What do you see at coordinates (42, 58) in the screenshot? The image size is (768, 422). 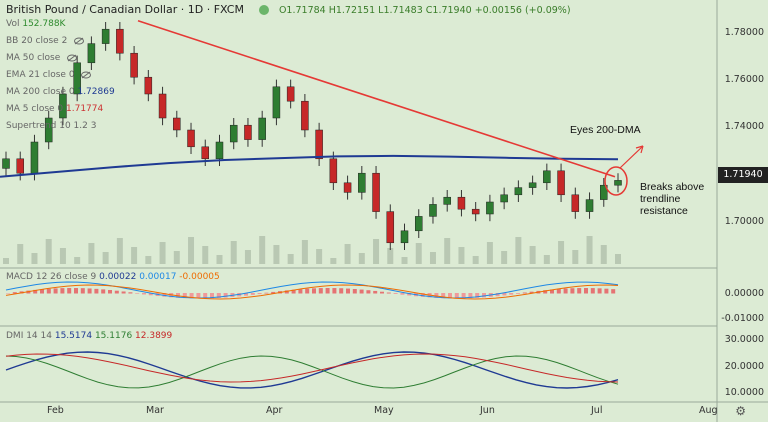 I see `legend-ma50: MA 50 close` at bounding box center [42, 58].